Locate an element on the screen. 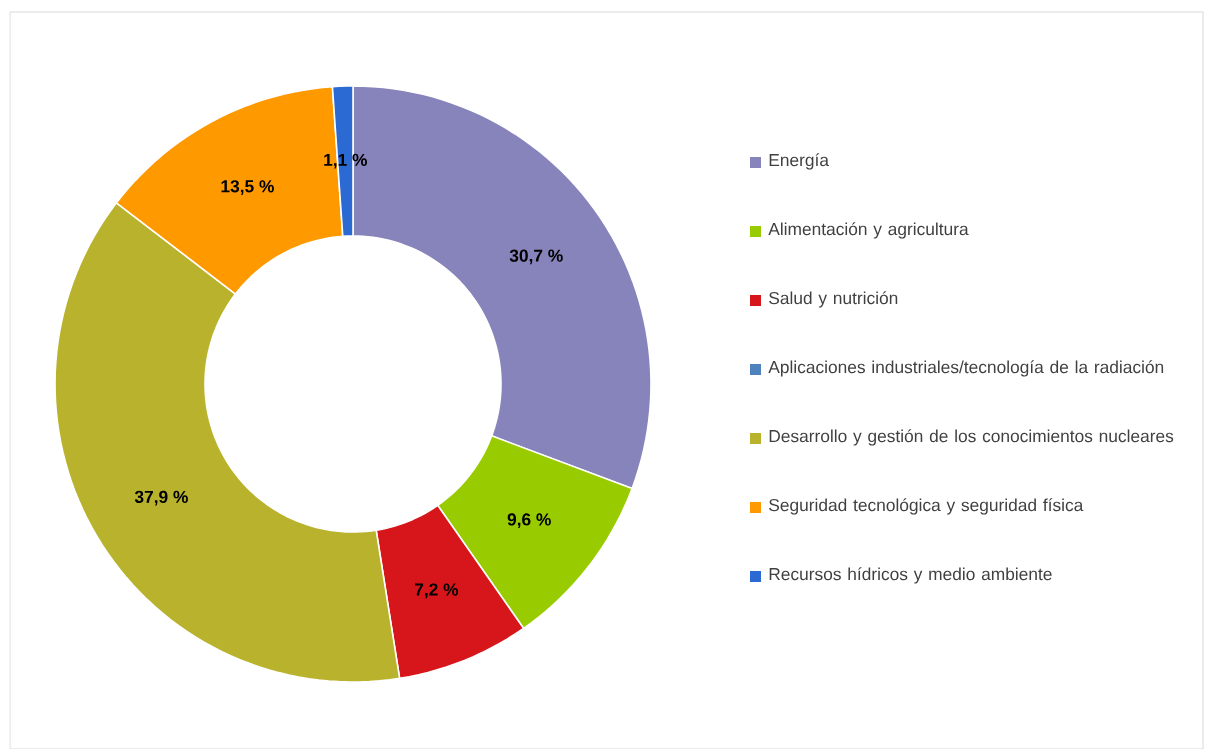 The height and width of the screenshot is (749, 1205). legend-label: Recursos hídricos y medio ambiente is located at coordinates (910, 575).